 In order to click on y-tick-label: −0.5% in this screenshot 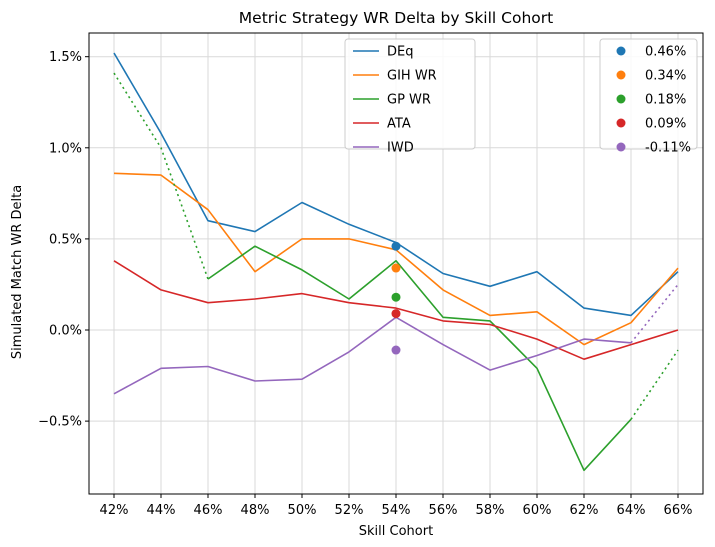, I will do `click(60, 422)`.